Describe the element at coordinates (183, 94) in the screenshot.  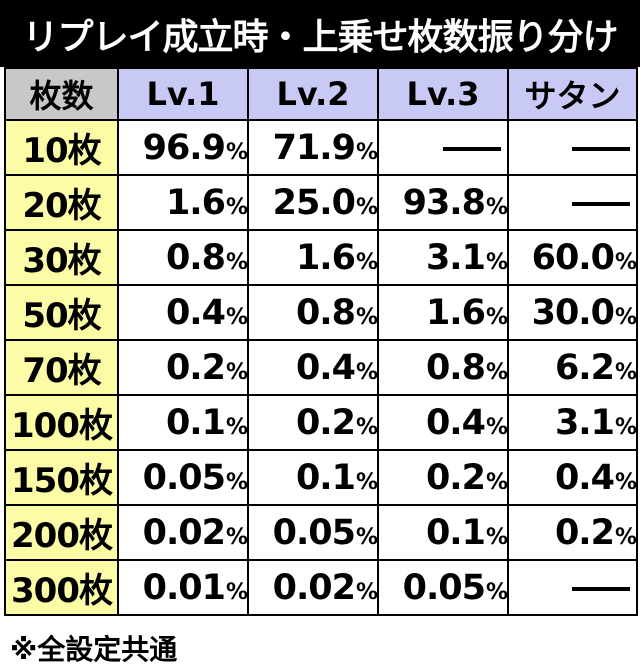
I see `column-header-lv1: Lv.1` at that location.